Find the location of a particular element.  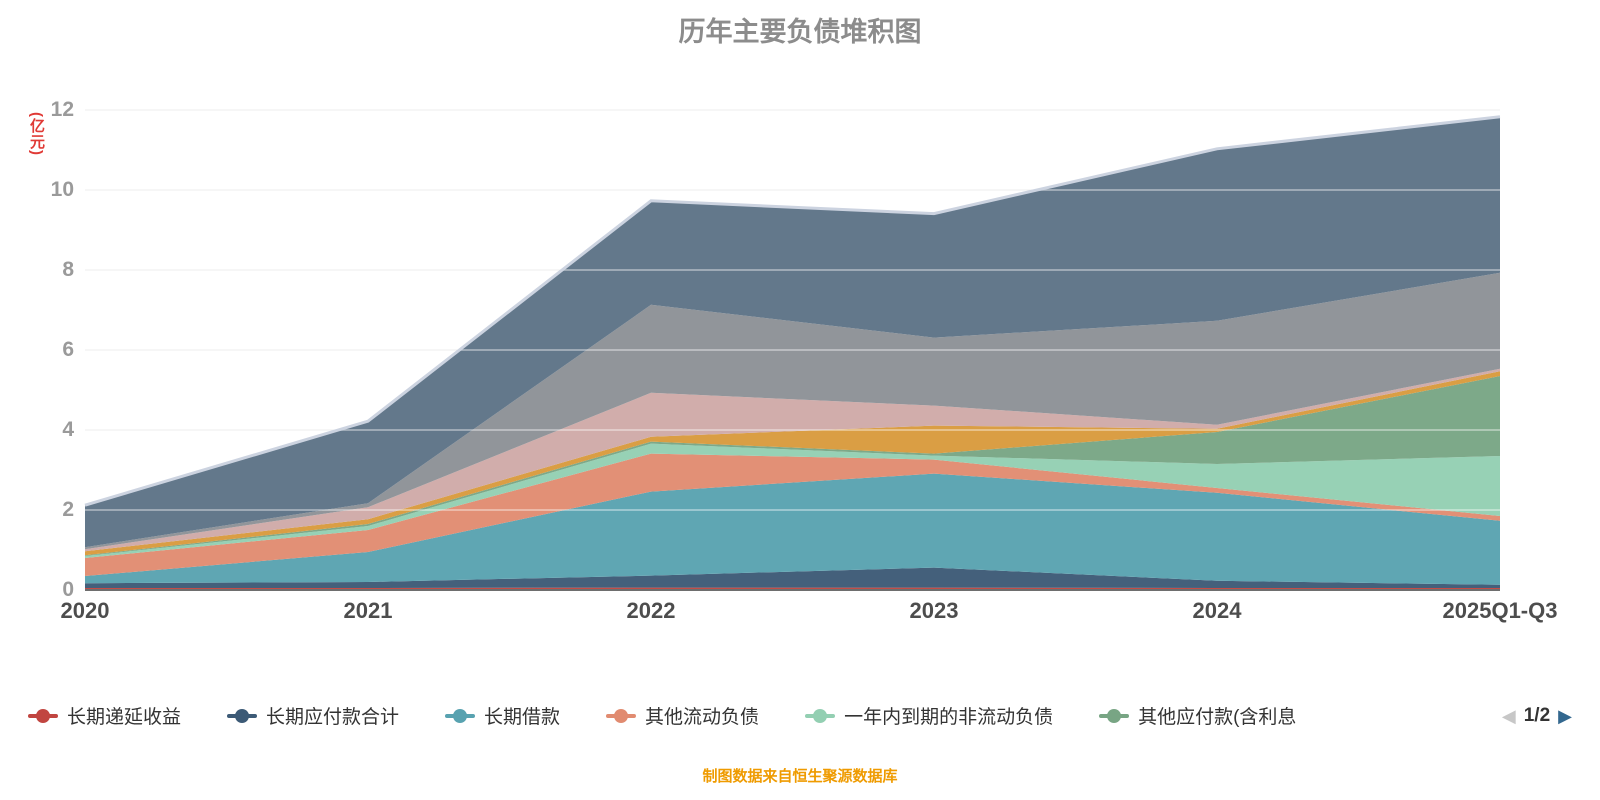

legend-label: 其他应付款(含利息 is located at coordinates (1217, 717).